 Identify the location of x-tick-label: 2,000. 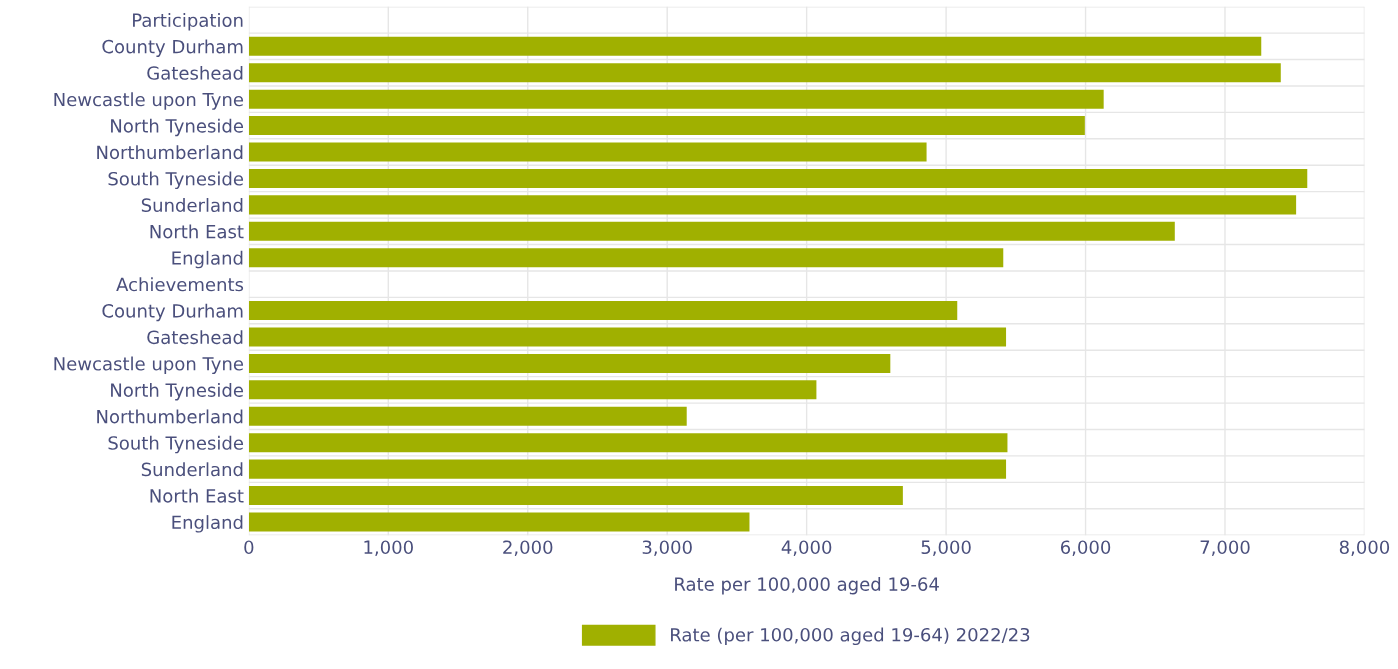
(528, 548).